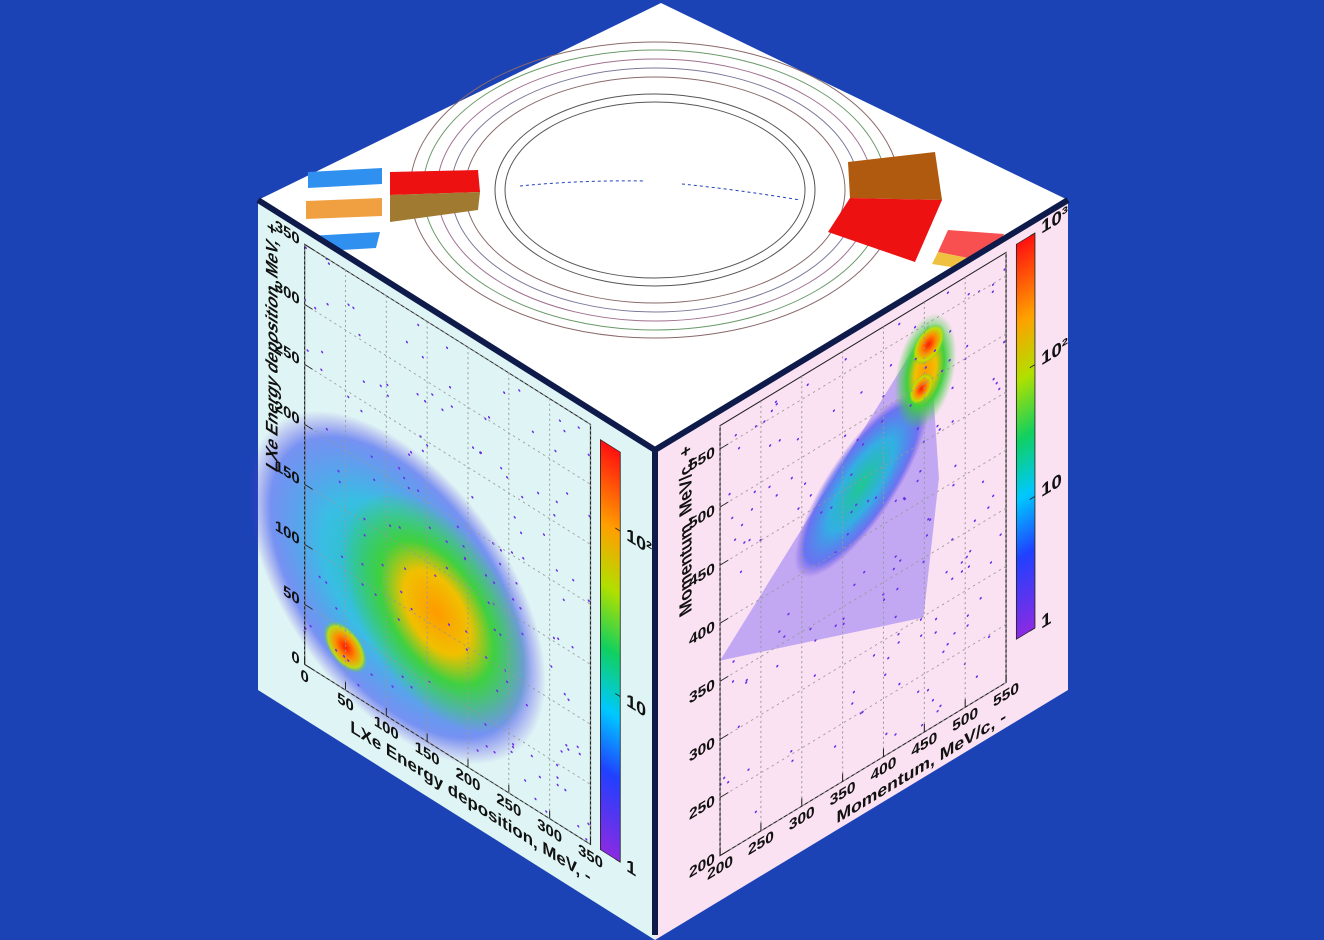 The height and width of the screenshot is (940, 1324). I want to click on heat-blobs, so click(397, 587).